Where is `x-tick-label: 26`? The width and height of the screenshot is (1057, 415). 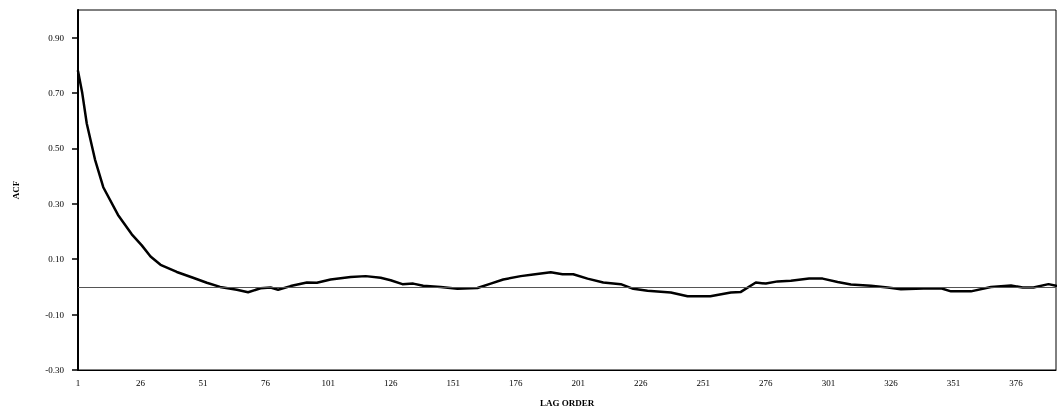
x-tick-label: 26 is located at coordinates (141, 382).